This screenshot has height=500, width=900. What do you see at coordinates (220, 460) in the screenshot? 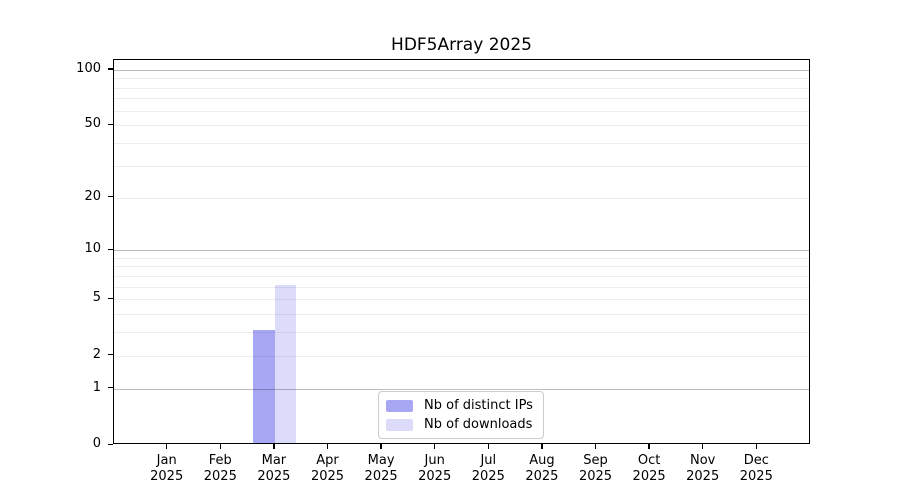
I see `x-label-month: Feb` at bounding box center [220, 460].